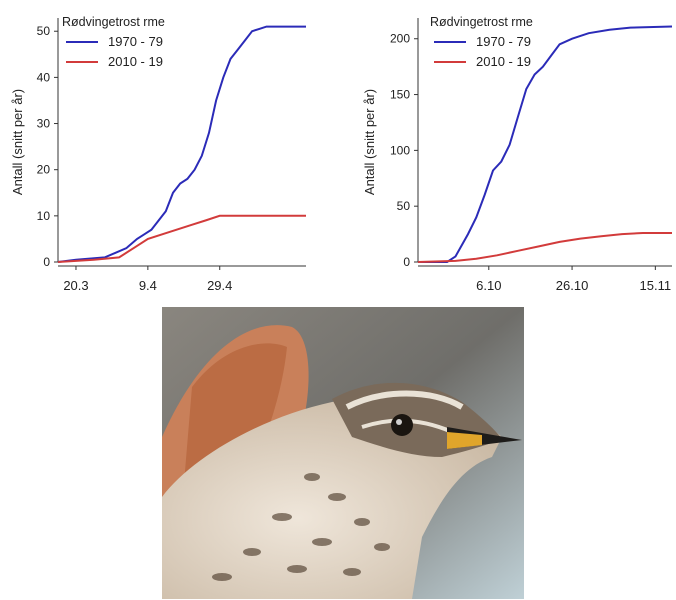 This screenshot has height=600, width=676. Describe the element at coordinates (572, 285) in the screenshot. I see `x-tick-label: 26.10` at that location.